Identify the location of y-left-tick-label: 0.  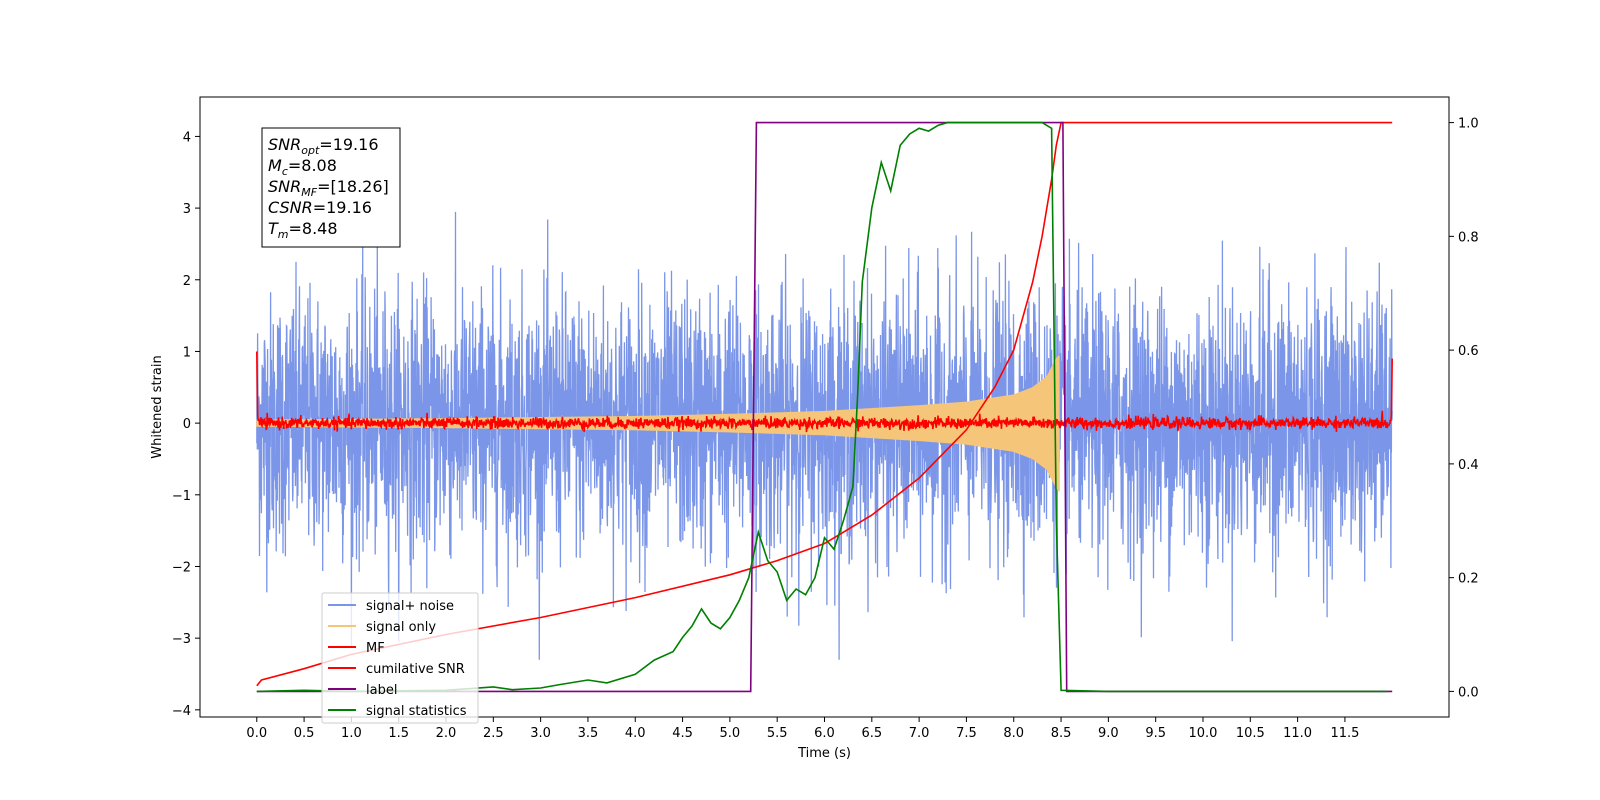
(187, 424).